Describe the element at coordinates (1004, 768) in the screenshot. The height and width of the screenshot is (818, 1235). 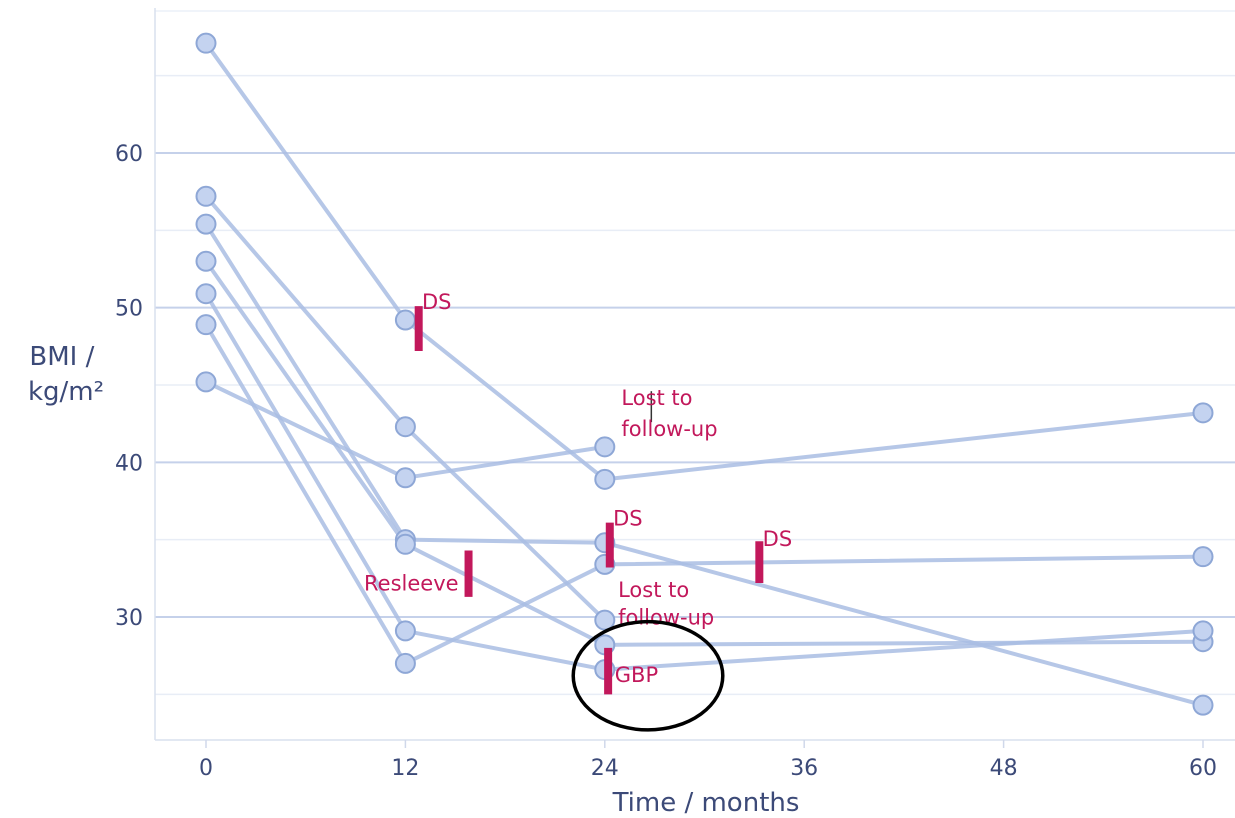
I see `x-tick-label-48: 48` at that location.